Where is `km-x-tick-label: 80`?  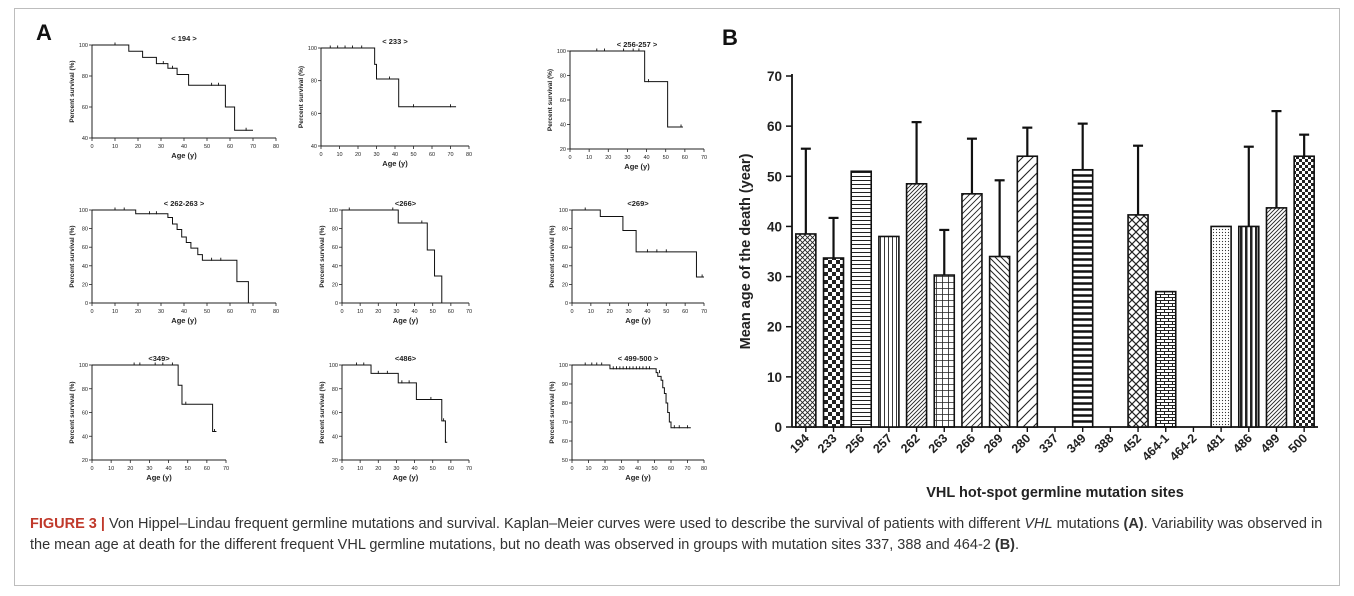 km-x-tick-label: 80 is located at coordinates (276, 147).